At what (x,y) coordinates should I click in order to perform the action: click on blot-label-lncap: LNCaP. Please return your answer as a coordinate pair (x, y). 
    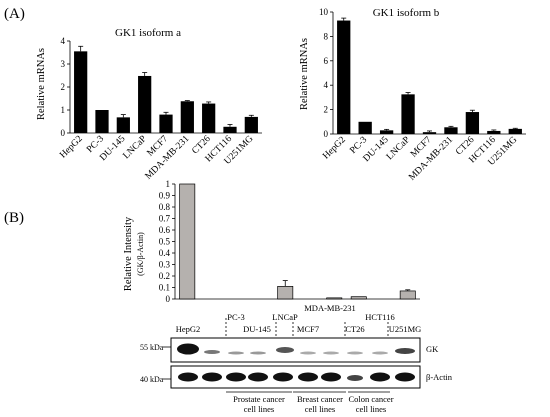
    Looking at the image, I should click on (285, 317).